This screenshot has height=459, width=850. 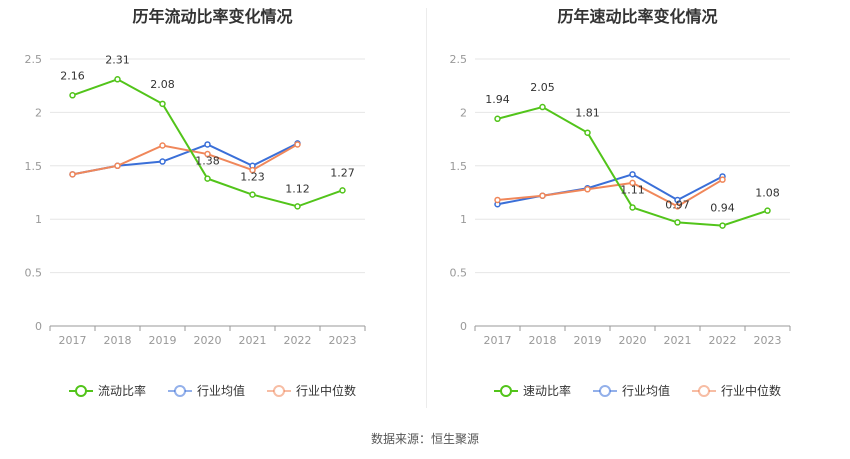 I want to click on legend-item: 速动比率, so click(x=532, y=390).